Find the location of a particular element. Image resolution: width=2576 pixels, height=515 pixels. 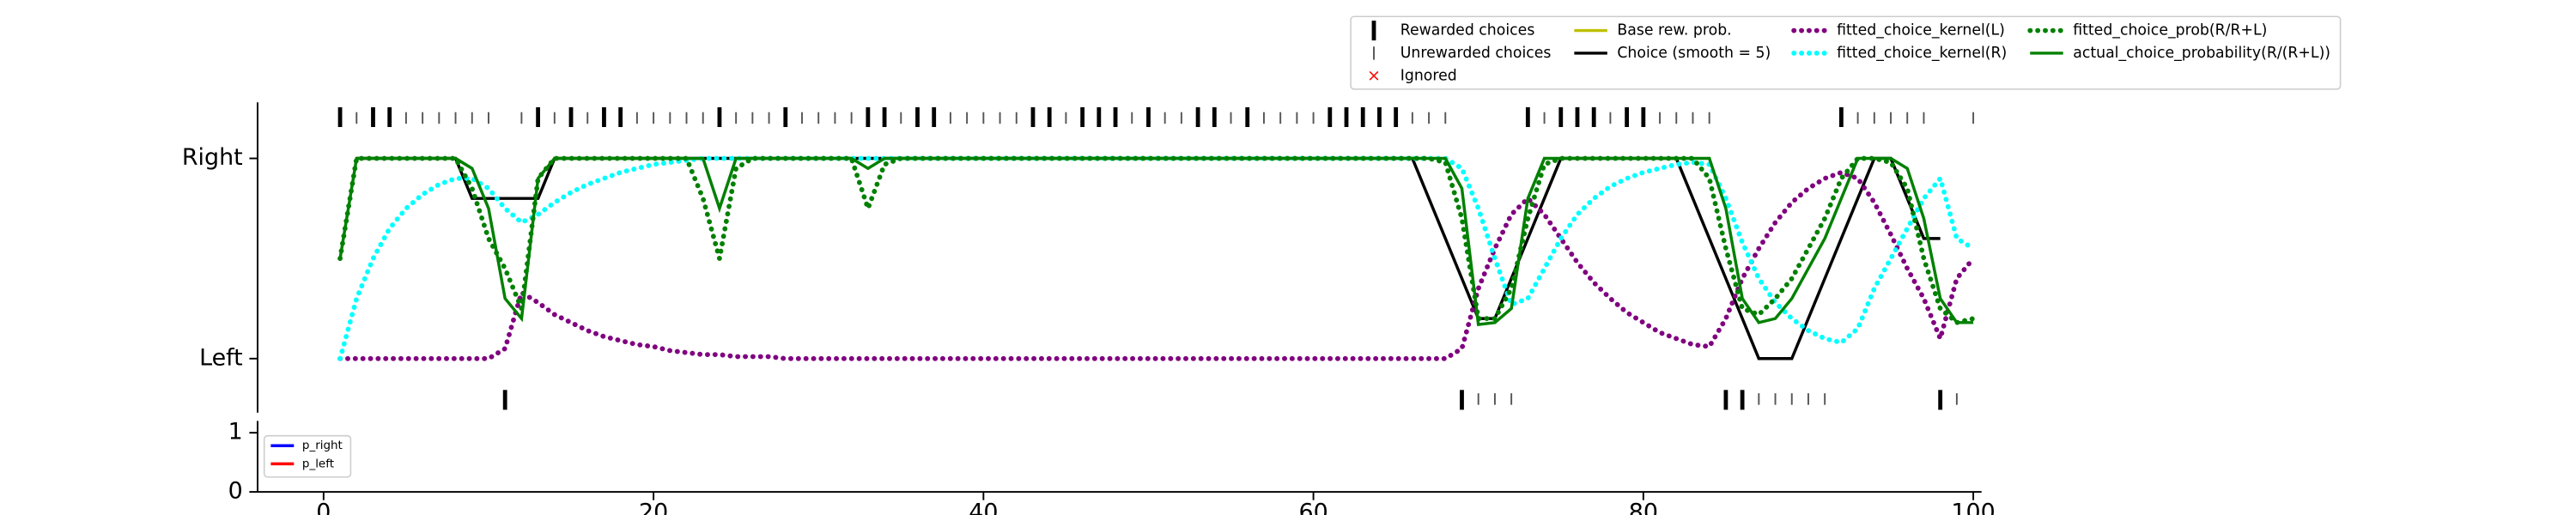

legend-label: Choice (smooth = 5) is located at coordinates (1694, 53).